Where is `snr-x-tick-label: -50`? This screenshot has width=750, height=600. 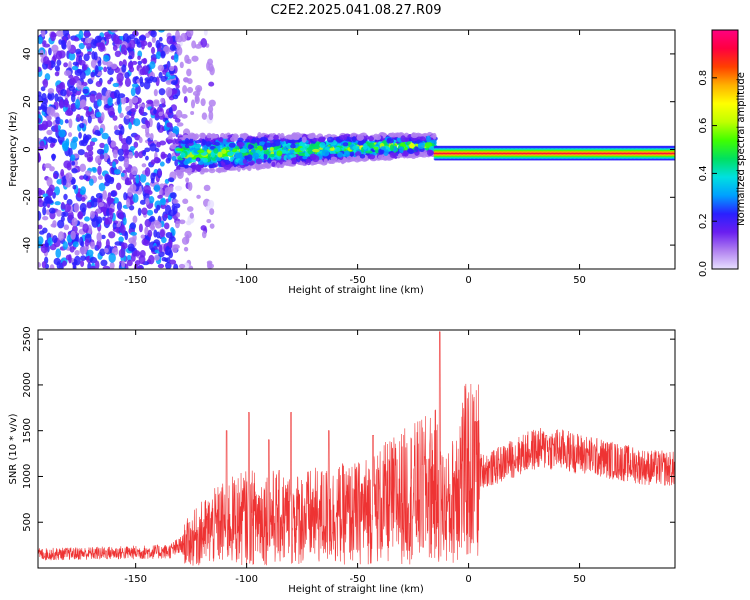
snr-x-tick-label: -50 is located at coordinates (357, 579).